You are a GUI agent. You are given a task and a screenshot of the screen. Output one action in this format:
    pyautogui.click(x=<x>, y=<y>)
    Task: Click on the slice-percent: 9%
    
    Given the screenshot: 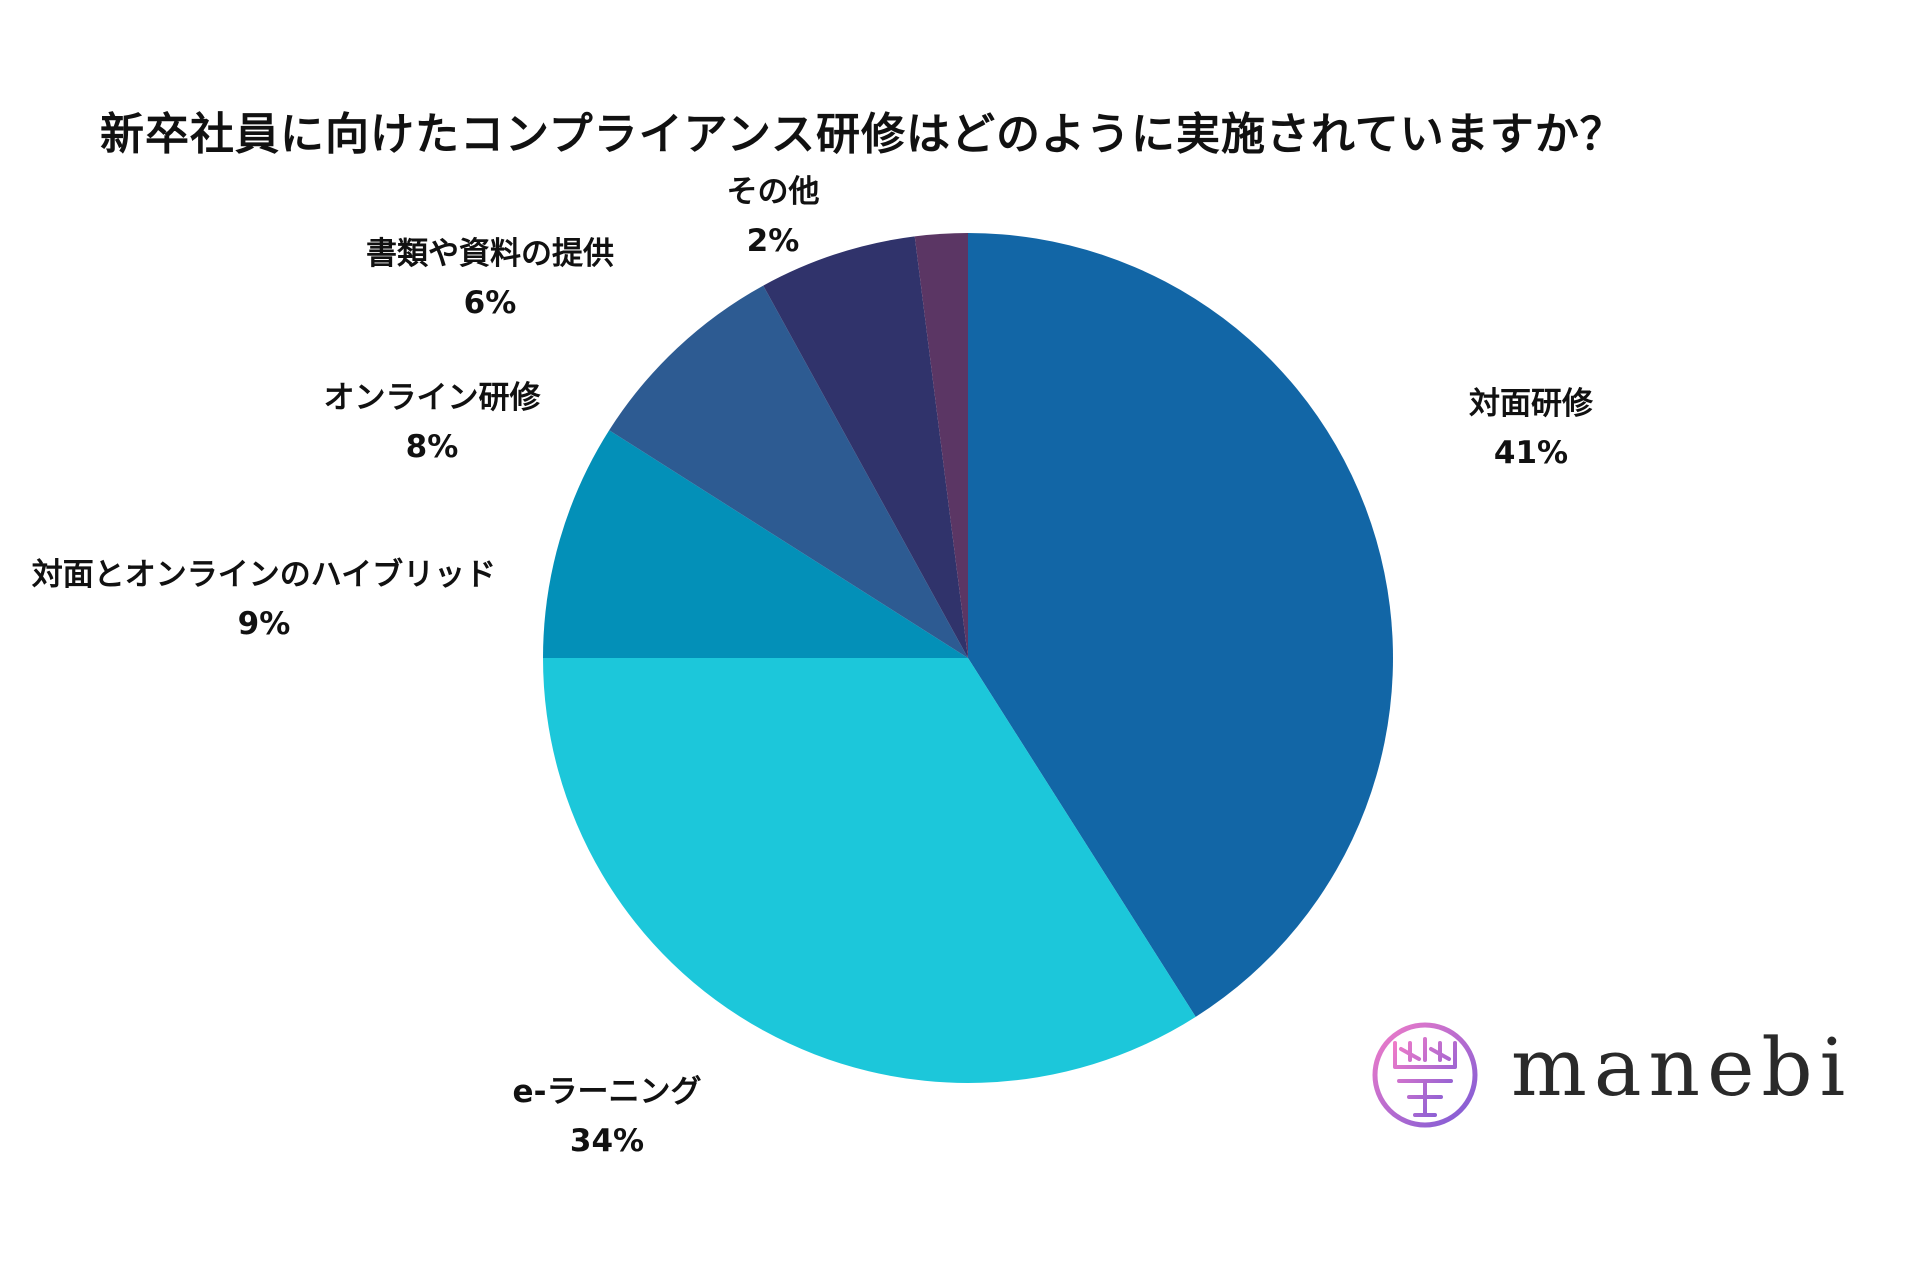 What is the action you would take?
    pyautogui.click(x=264, y=624)
    